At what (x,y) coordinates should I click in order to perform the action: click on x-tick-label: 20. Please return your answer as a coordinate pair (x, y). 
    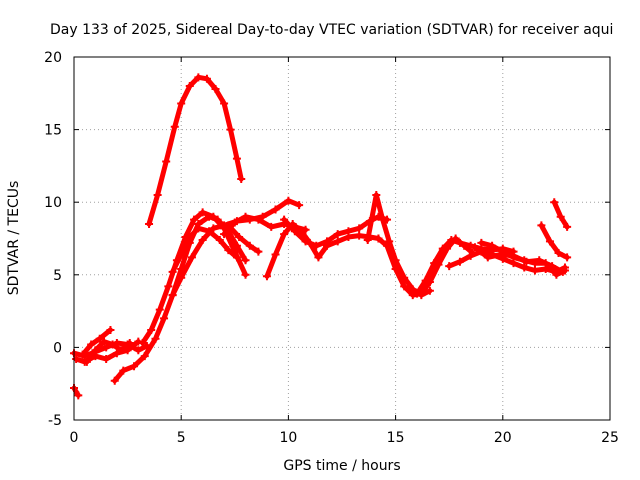
    Looking at the image, I should click on (503, 438).